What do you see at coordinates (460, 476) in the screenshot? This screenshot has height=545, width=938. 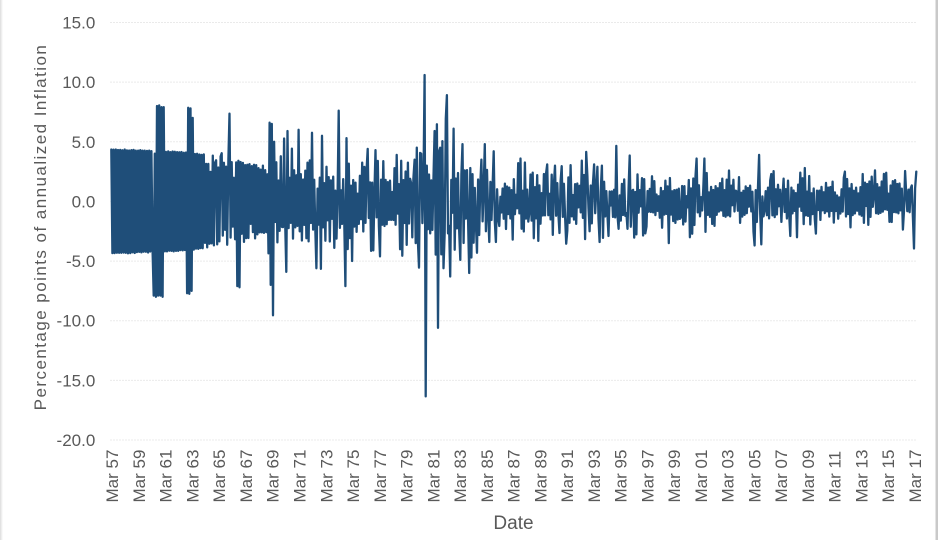 I see `svg-text: Mar 83` at bounding box center [460, 476].